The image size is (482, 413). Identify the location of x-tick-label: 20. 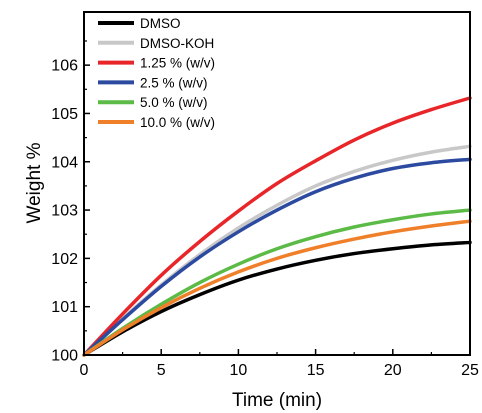
(393, 370).